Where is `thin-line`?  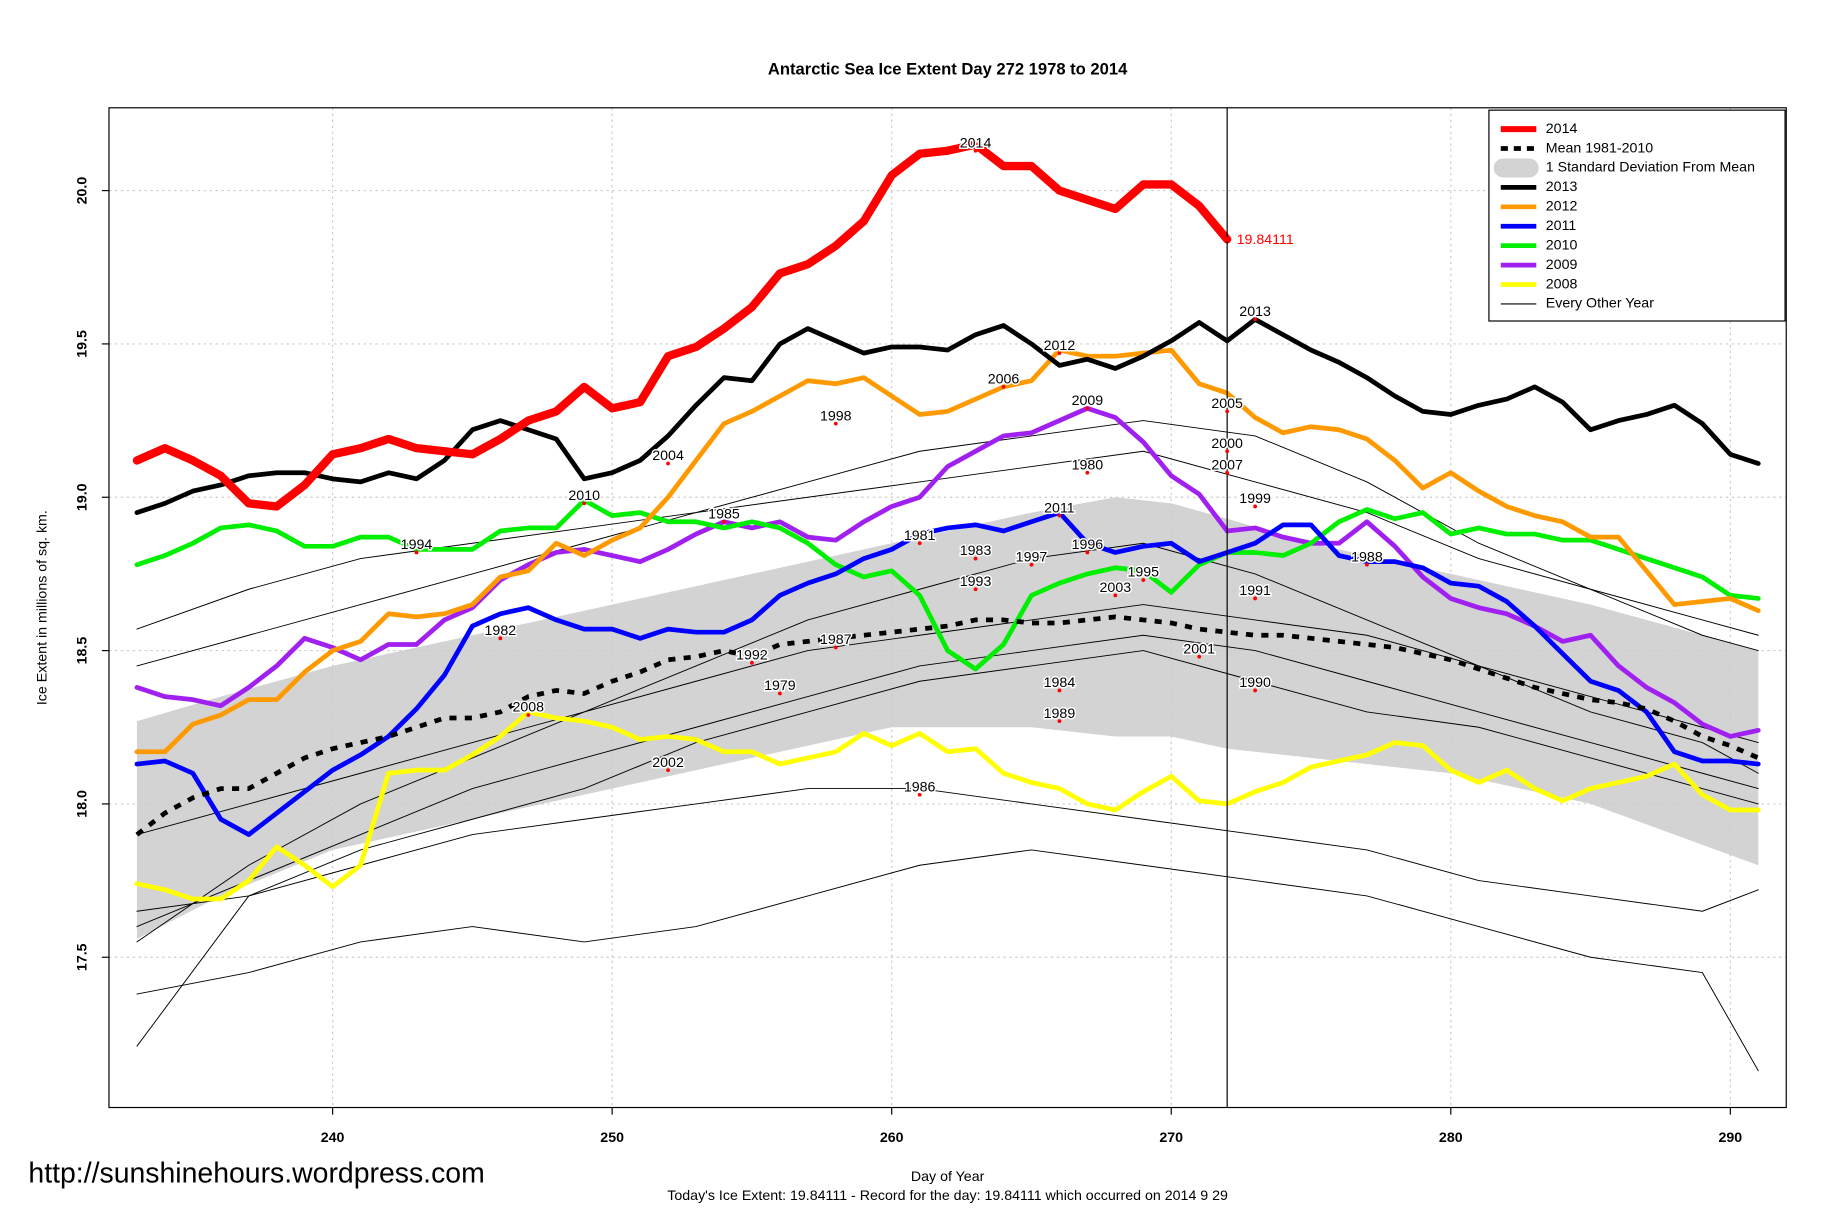 thin-line is located at coordinates (947, 850).